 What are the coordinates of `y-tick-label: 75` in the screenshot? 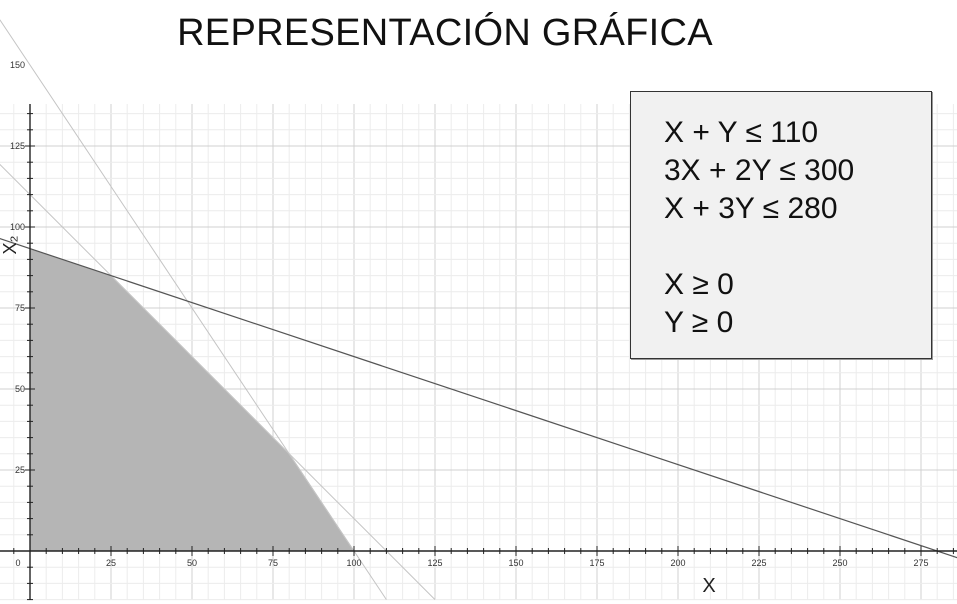 It's located at (20, 308).